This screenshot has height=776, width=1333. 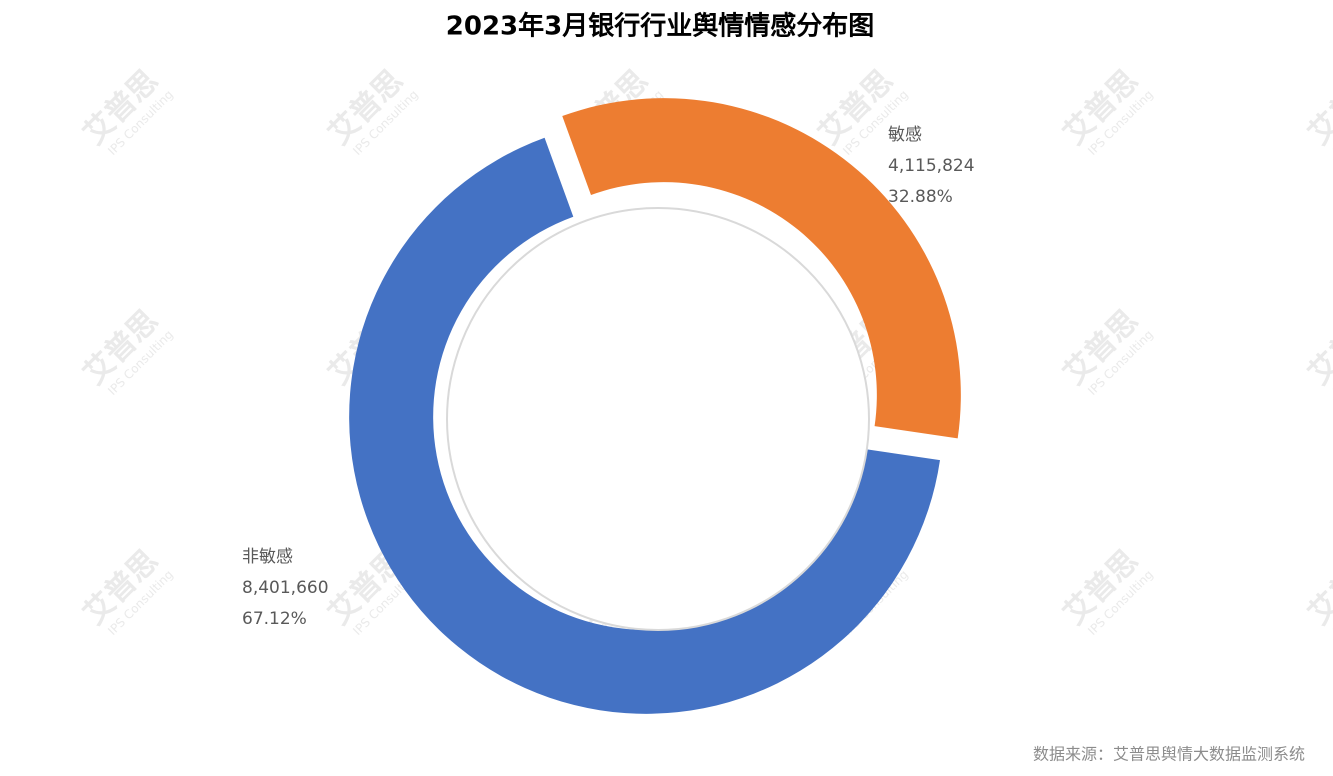 I want to click on category-label: 敏感, so click(x=905, y=135).